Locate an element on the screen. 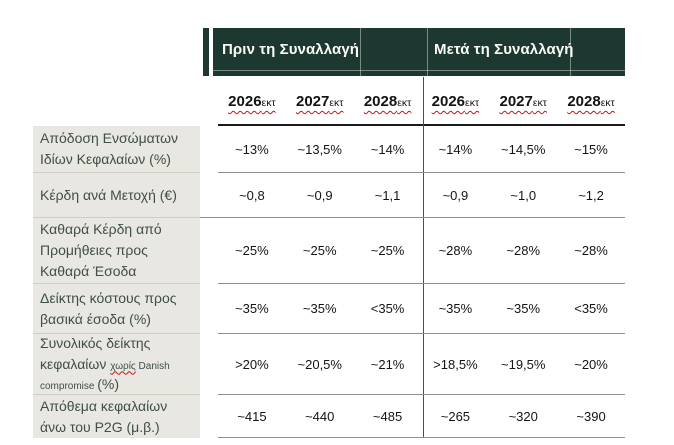 The width and height of the screenshot is (674, 445). table-row-total-capital-ratio: >20% ~20,5% ~21% >18,5% ~19,5% ~20% is located at coordinates (421, 364).